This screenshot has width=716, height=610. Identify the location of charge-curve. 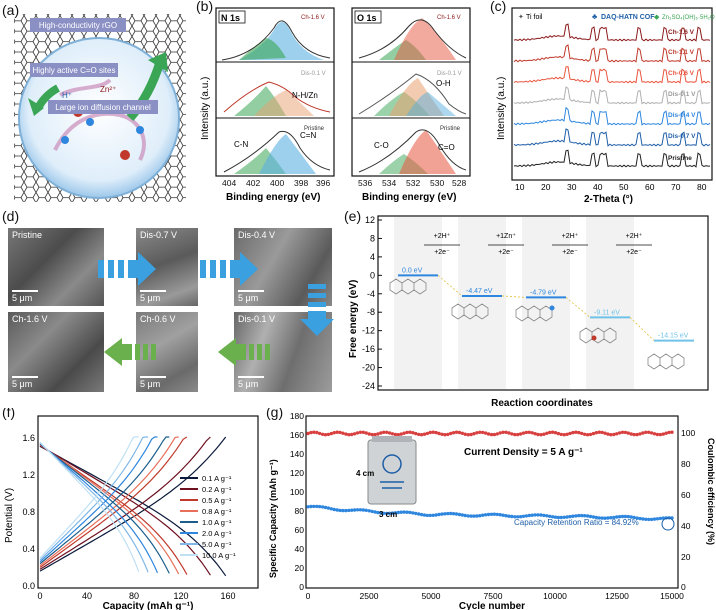
(133, 504).